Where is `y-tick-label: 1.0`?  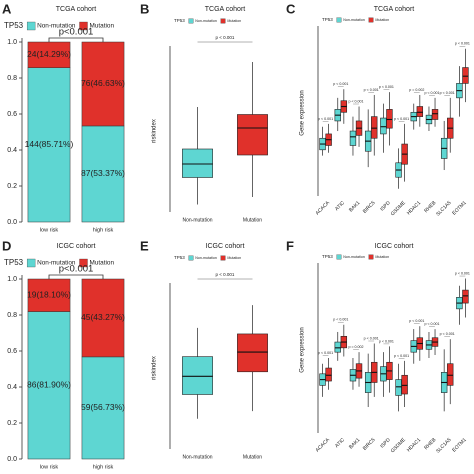 y-tick-label: 1.0 is located at coordinates (12, 279).